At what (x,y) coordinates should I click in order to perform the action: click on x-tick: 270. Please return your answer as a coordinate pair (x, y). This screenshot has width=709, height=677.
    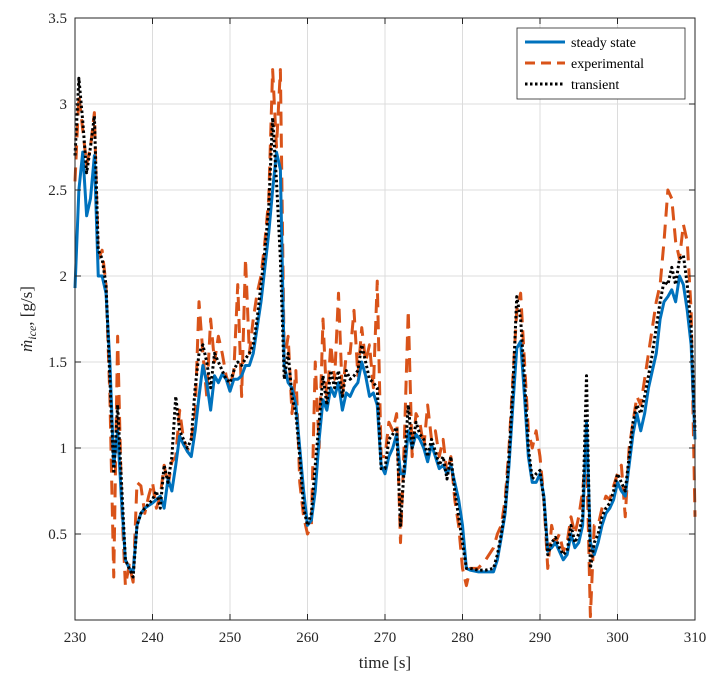
    Looking at the image, I should click on (385, 332).